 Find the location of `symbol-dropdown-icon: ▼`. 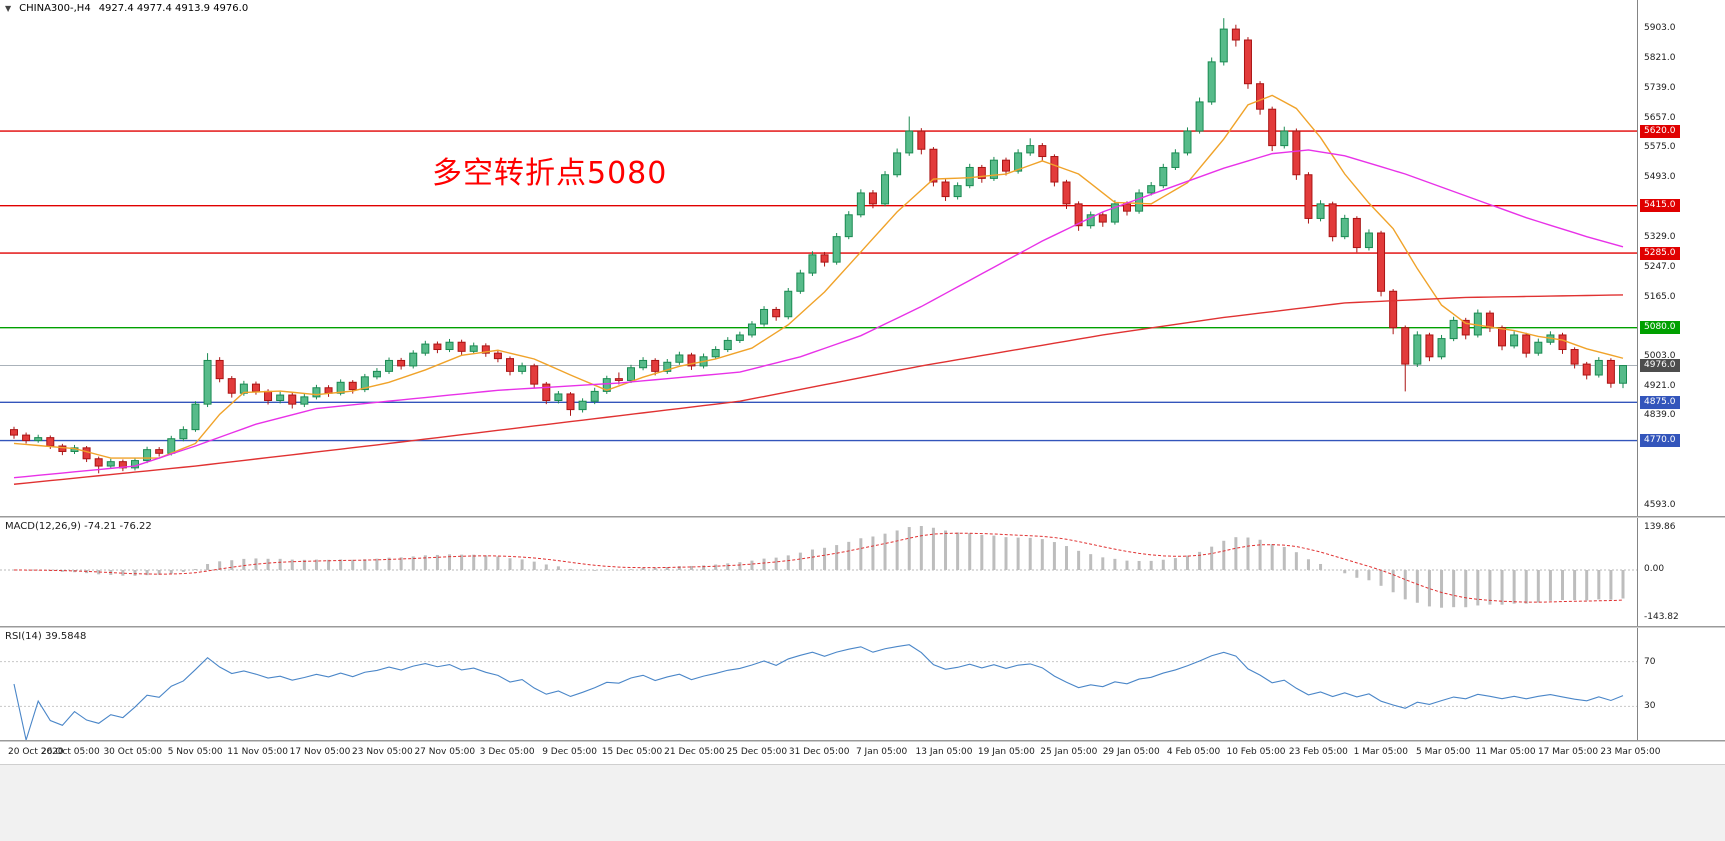

symbol-dropdown-icon: ▼ is located at coordinates (8, 8).